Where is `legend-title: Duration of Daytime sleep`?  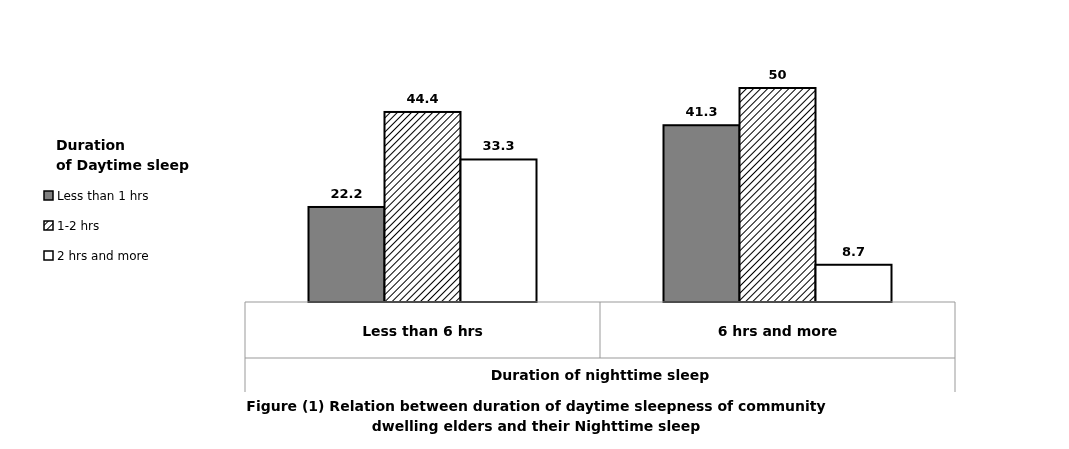
legend-title: Duration of Daytime sleep is located at coordinates (122, 155).